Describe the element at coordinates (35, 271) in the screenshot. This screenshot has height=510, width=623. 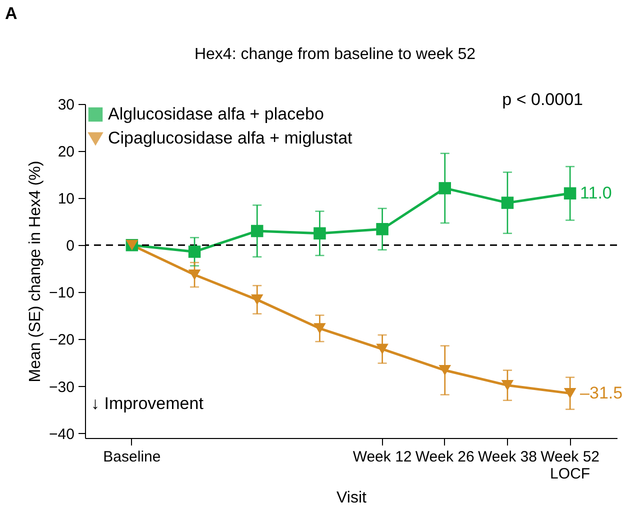
I see `y-axis-title: Mean (SE) change in Hex4 (%)` at that location.